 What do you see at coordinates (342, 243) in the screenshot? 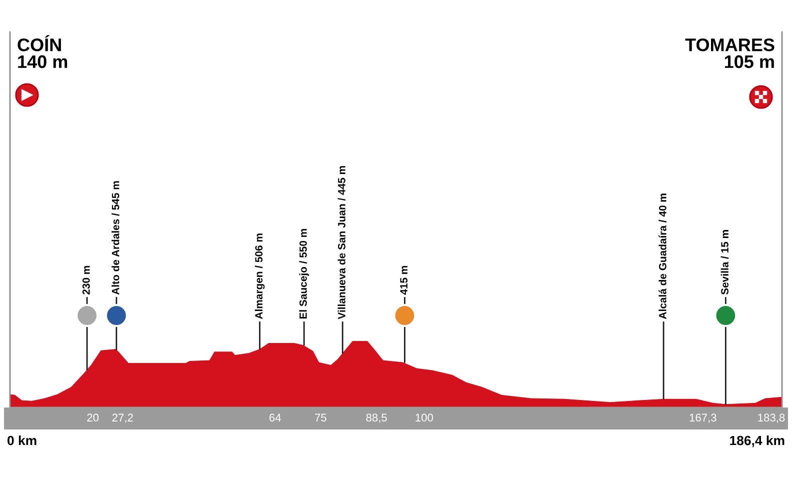
I see `annotation: Villanueva de San Juan / 445 m` at bounding box center [342, 243].